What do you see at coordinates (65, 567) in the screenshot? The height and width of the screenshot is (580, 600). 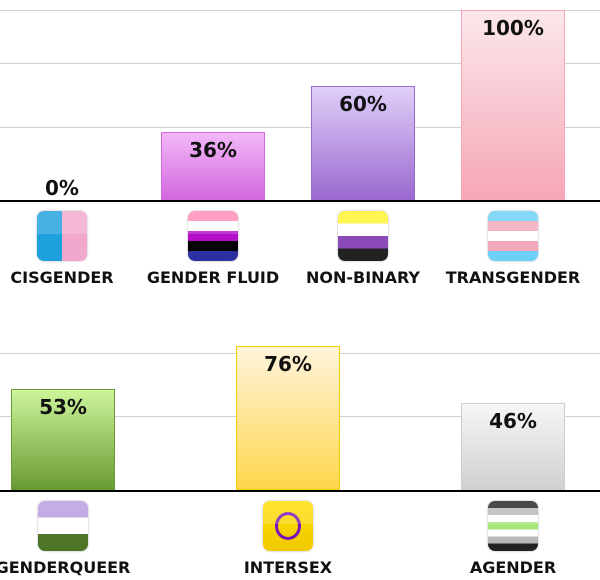 I see `category-label: GENDERQUEER` at bounding box center [65, 567].